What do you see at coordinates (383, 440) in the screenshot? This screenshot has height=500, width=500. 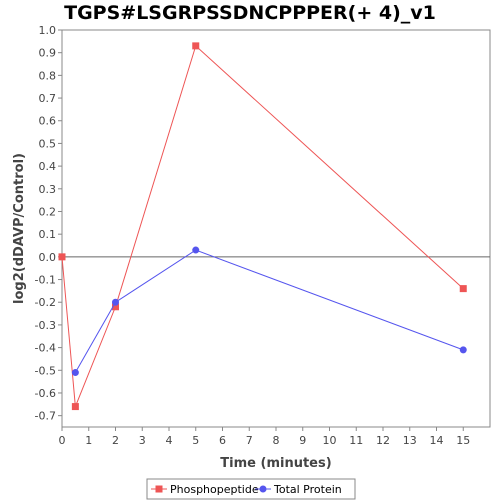 I see `x-tick-label: 12` at bounding box center [383, 440].